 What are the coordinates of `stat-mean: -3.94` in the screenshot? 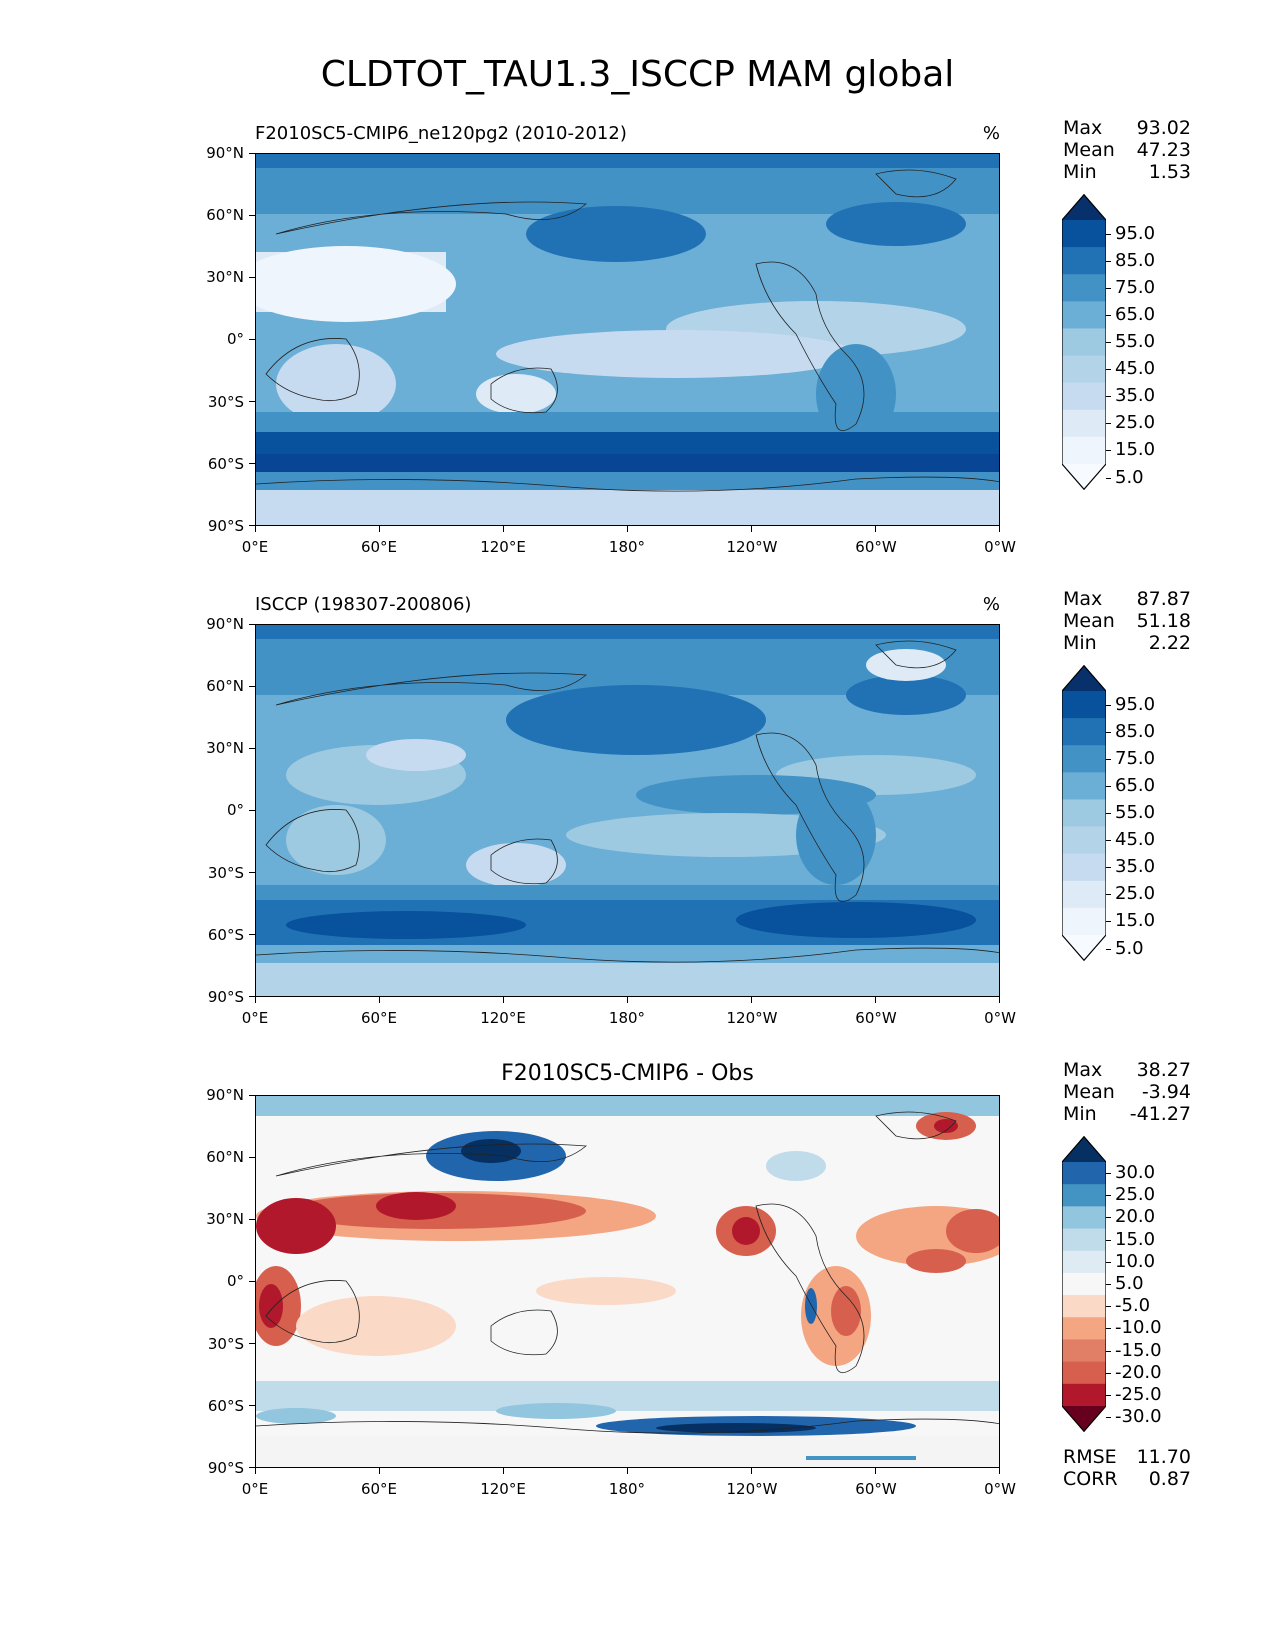 It's located at (1166, 1092).